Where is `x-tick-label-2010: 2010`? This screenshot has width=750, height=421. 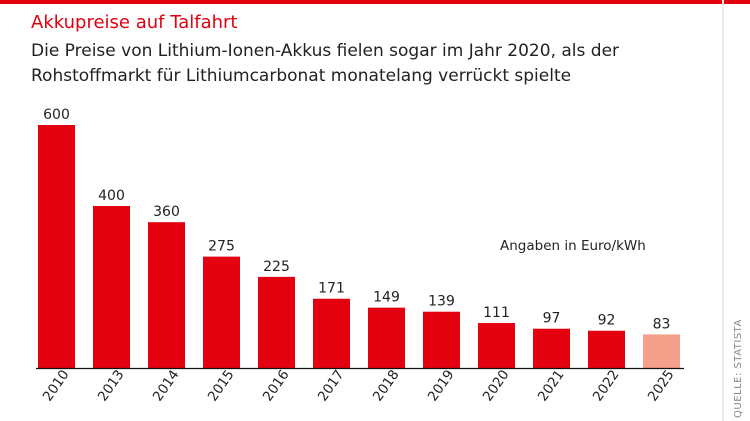
x-tick-label-2010: 2010 is located at coordinates (56, 385).